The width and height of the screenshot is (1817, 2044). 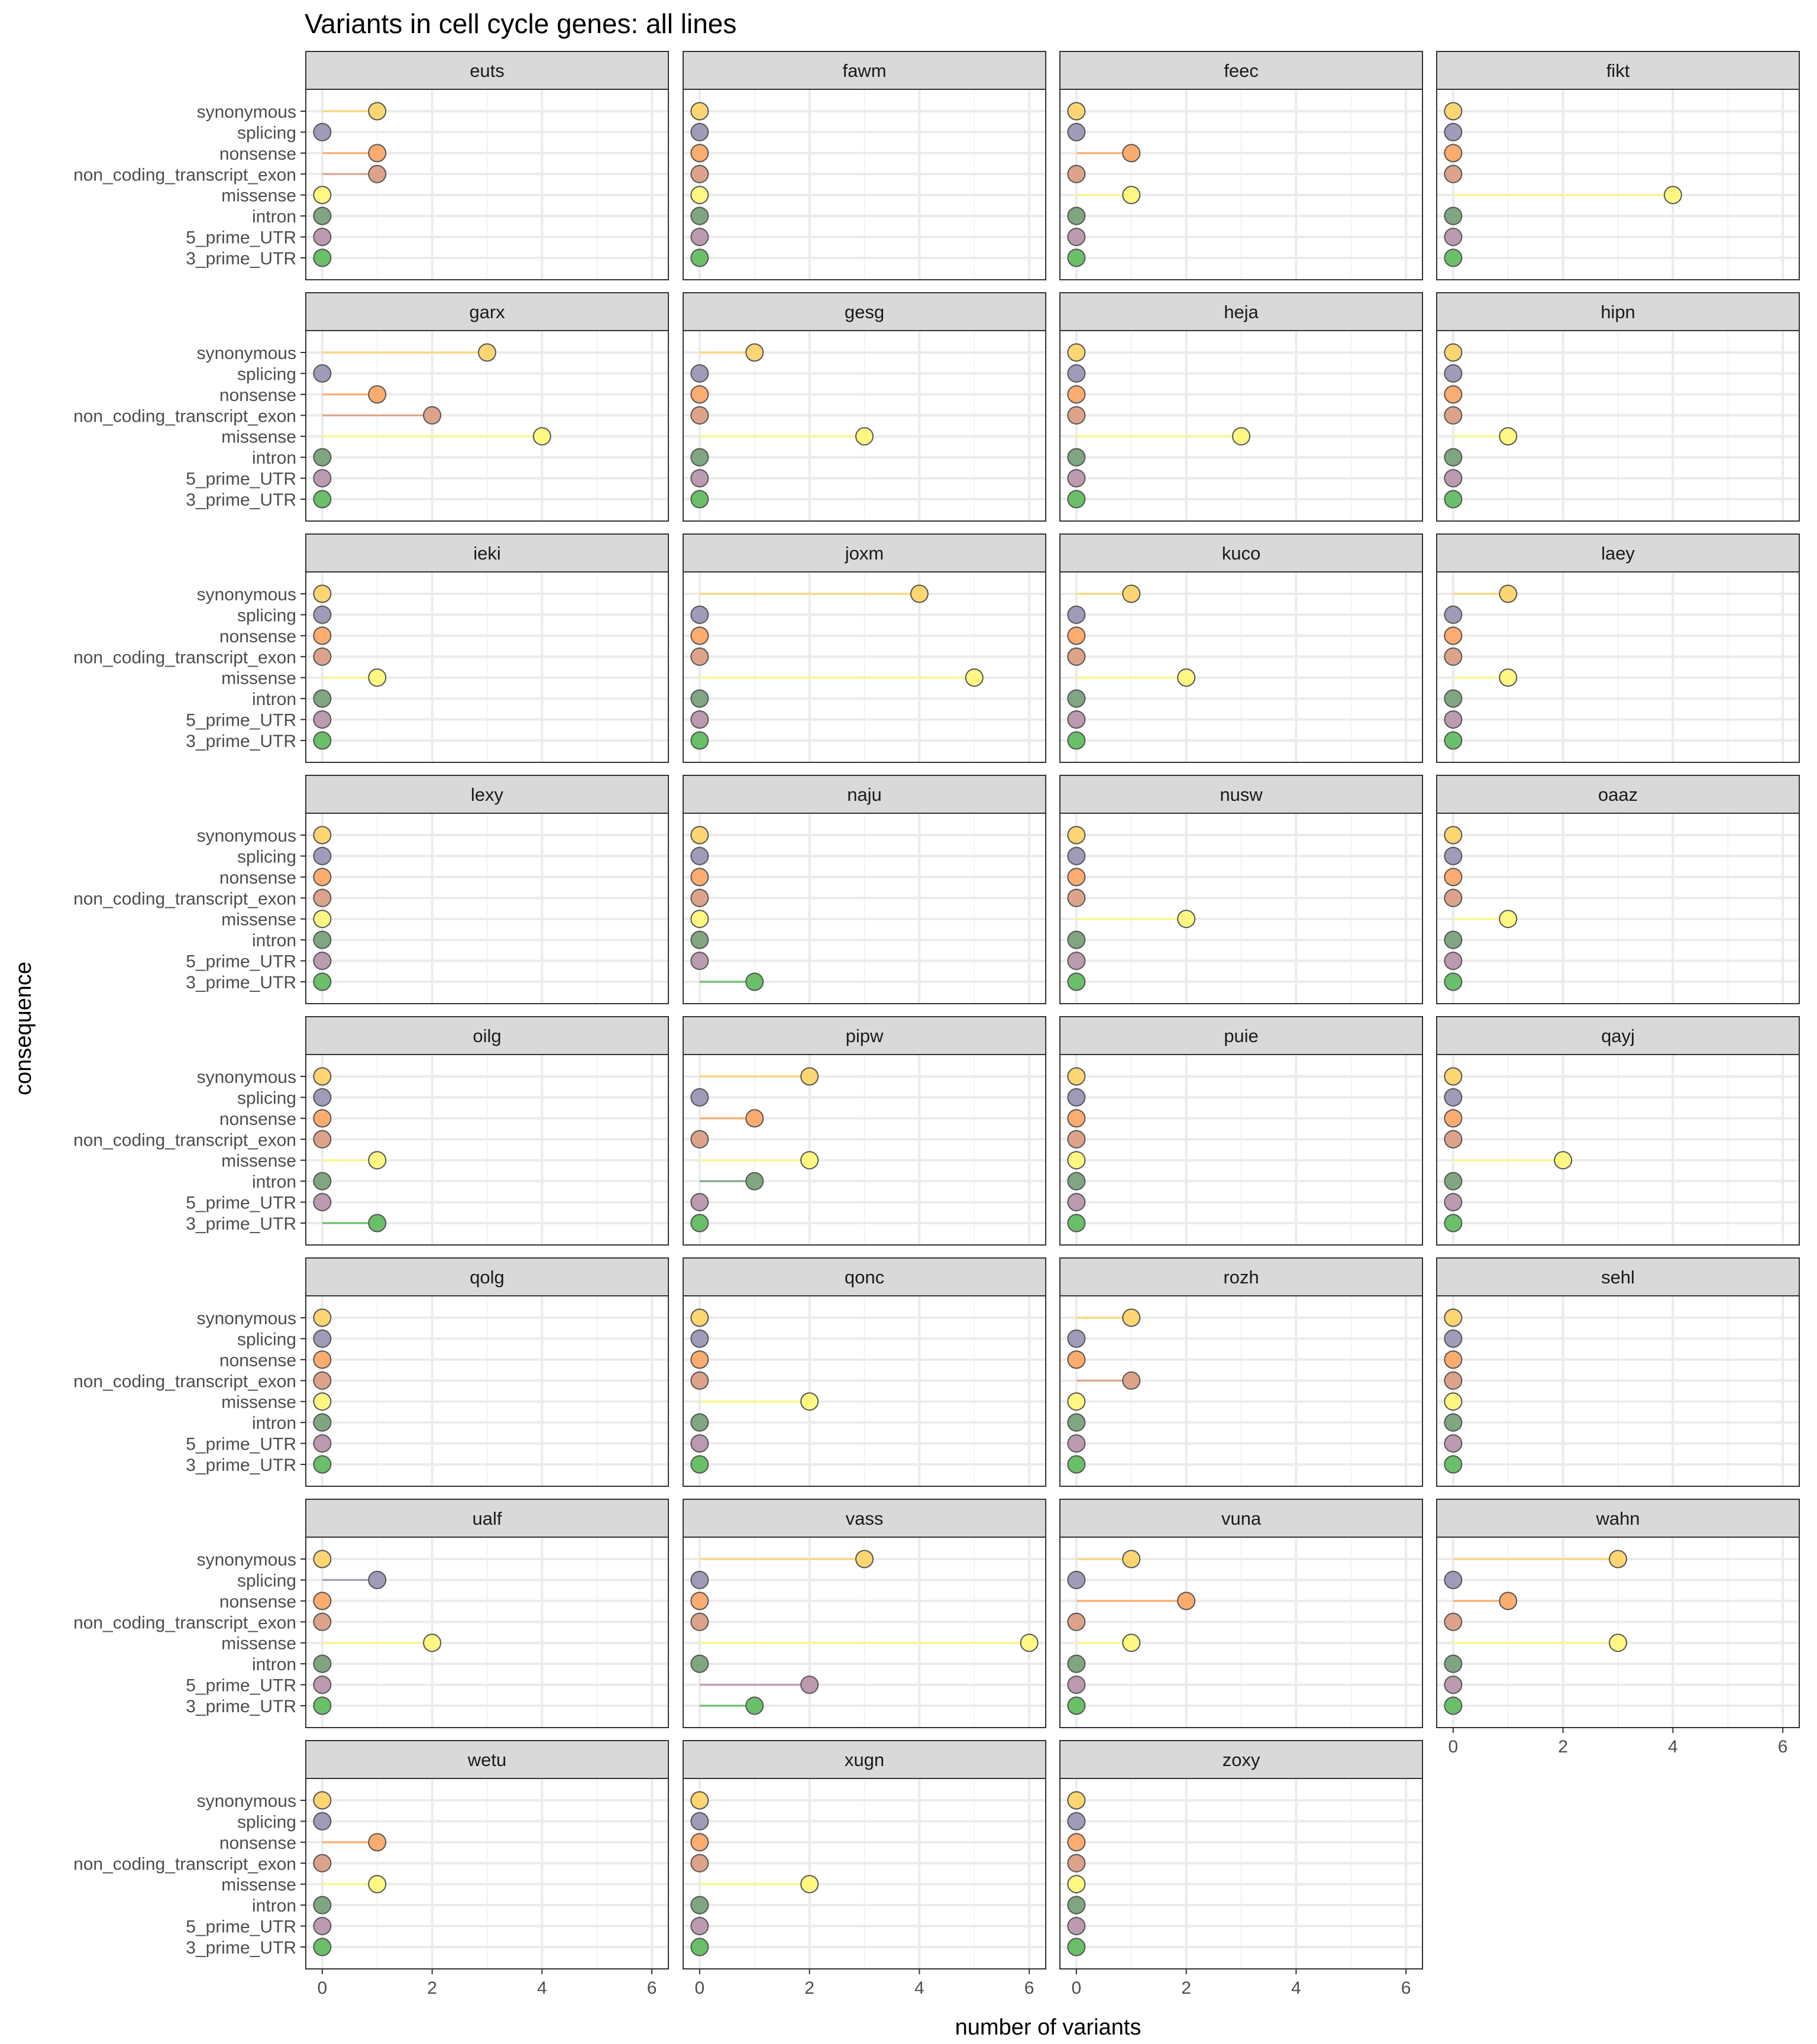 What do you see at coordinates (266, 374) in the screenshot?
I see `y-tick-label: splicing` at bounding box center [266, 374].